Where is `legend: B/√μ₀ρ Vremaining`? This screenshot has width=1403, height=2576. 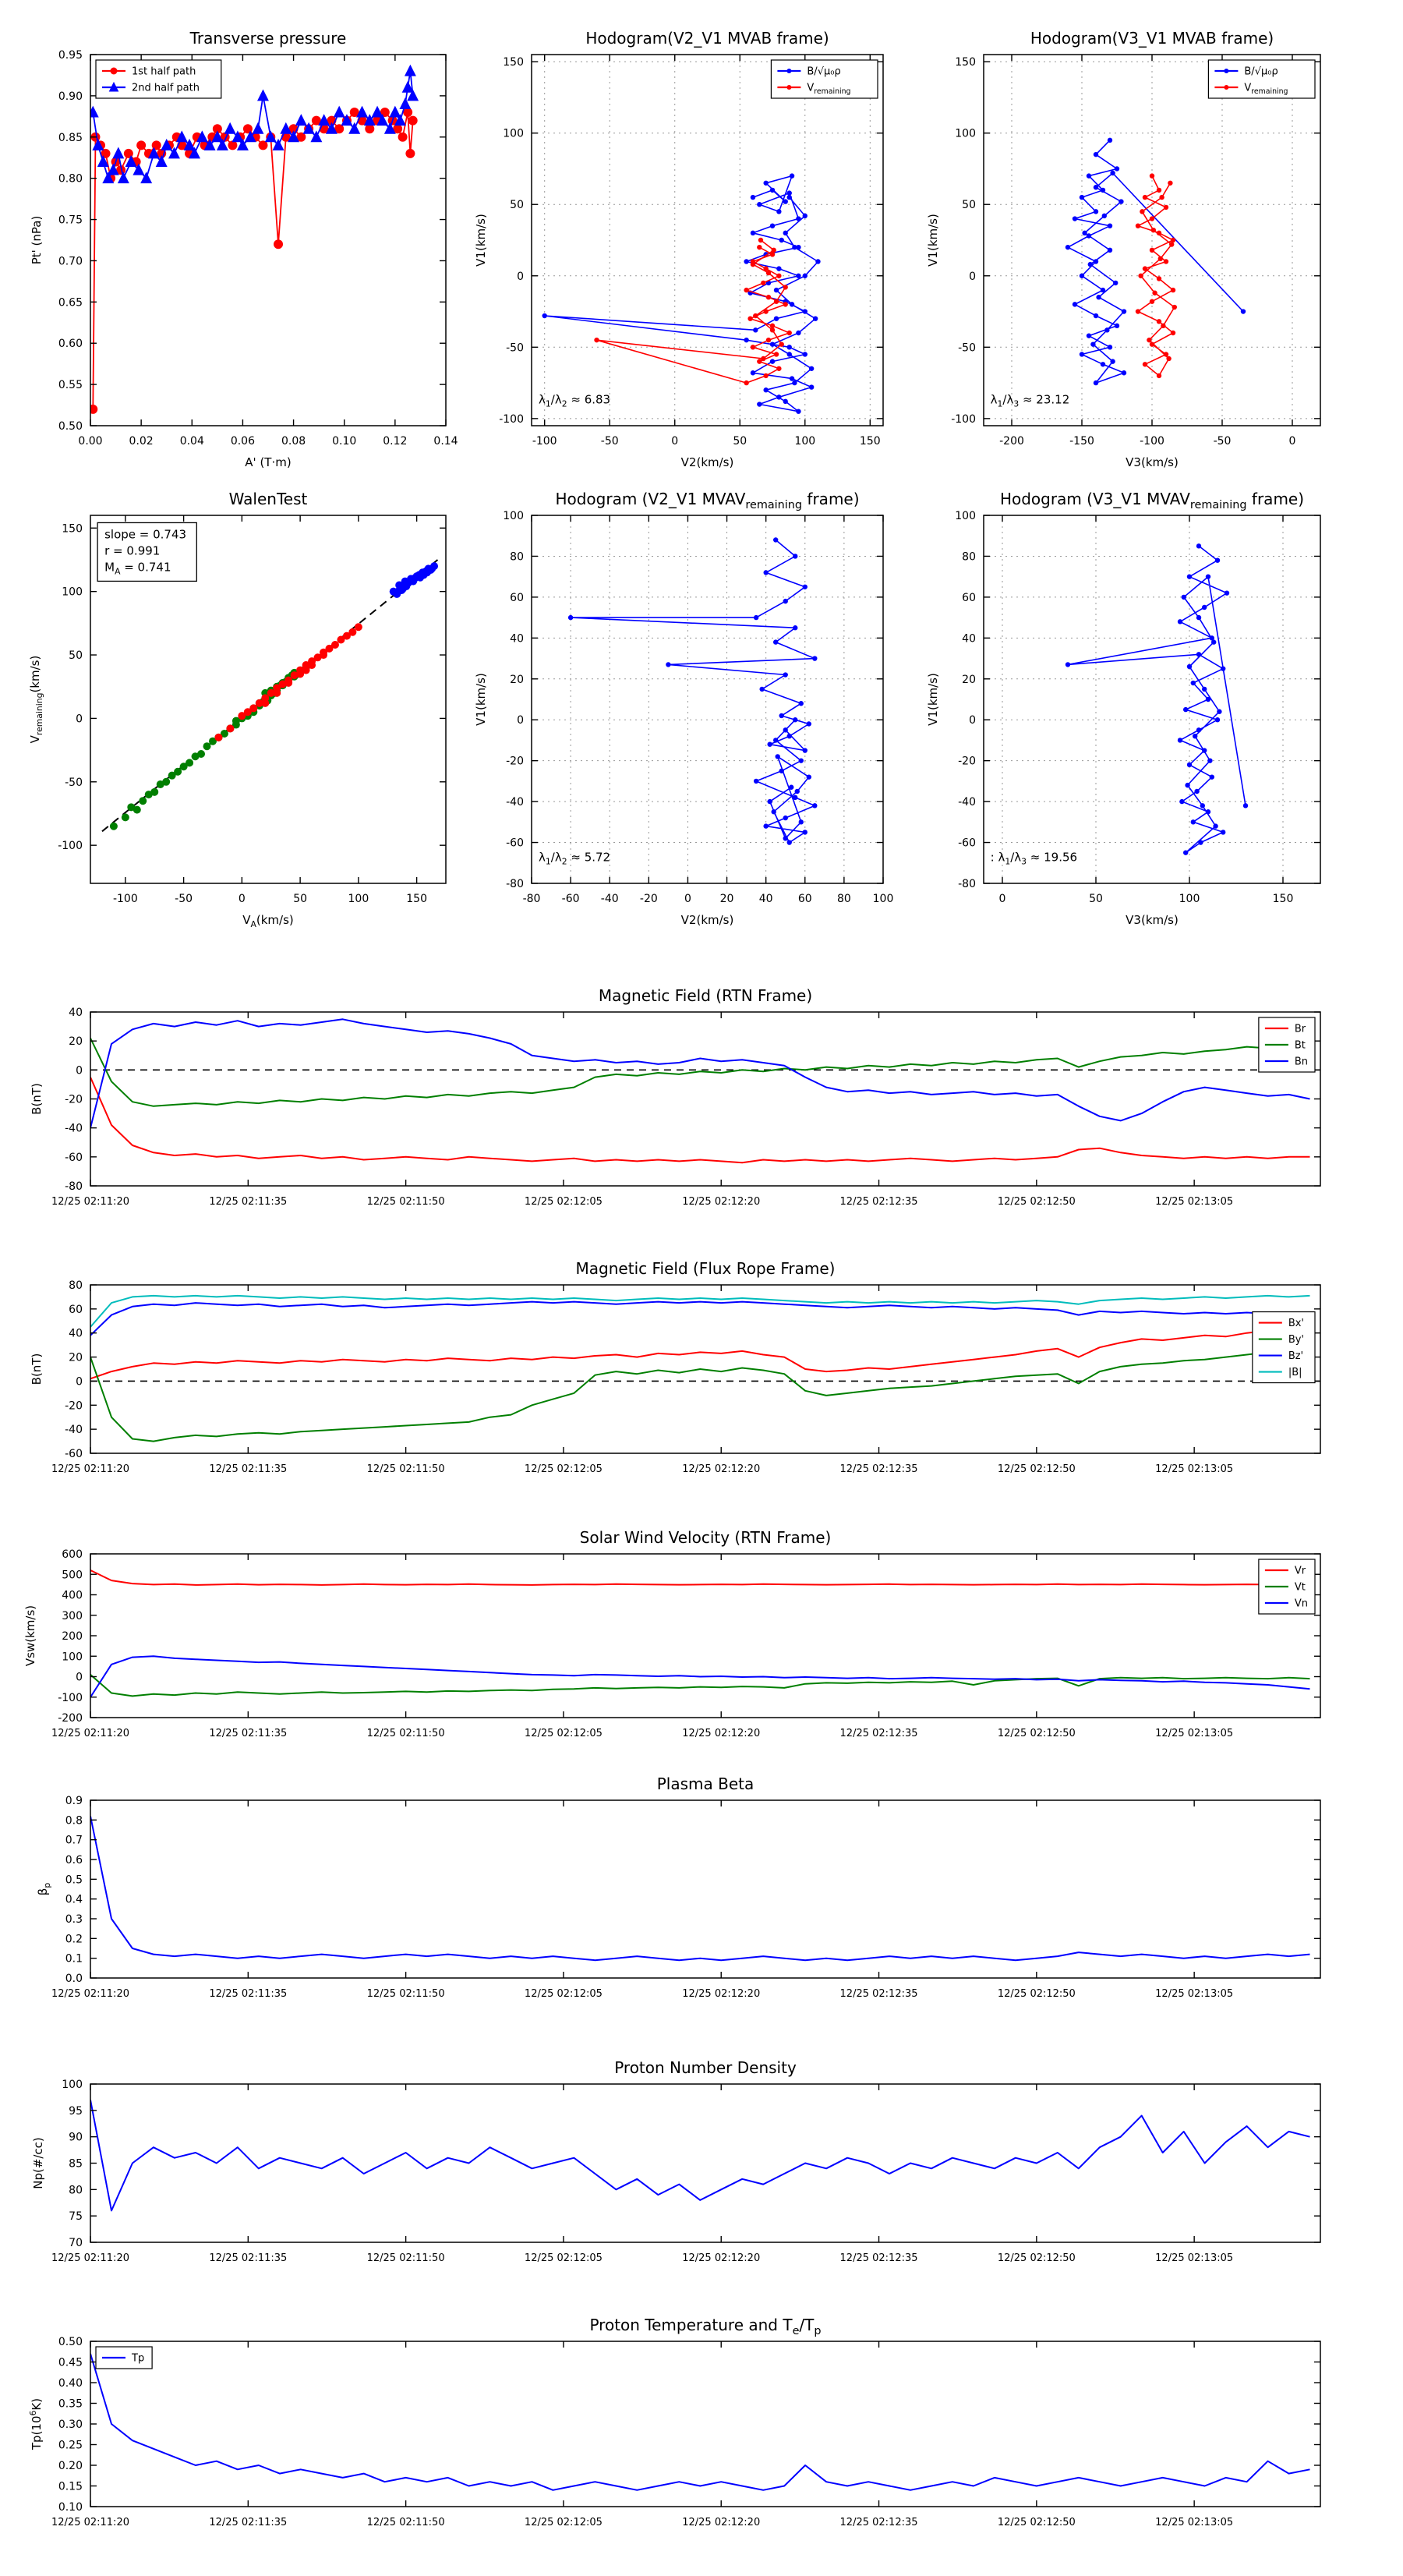 legend: B/√μ₀ρ Vremaining is located at coordinates (1261, 79).